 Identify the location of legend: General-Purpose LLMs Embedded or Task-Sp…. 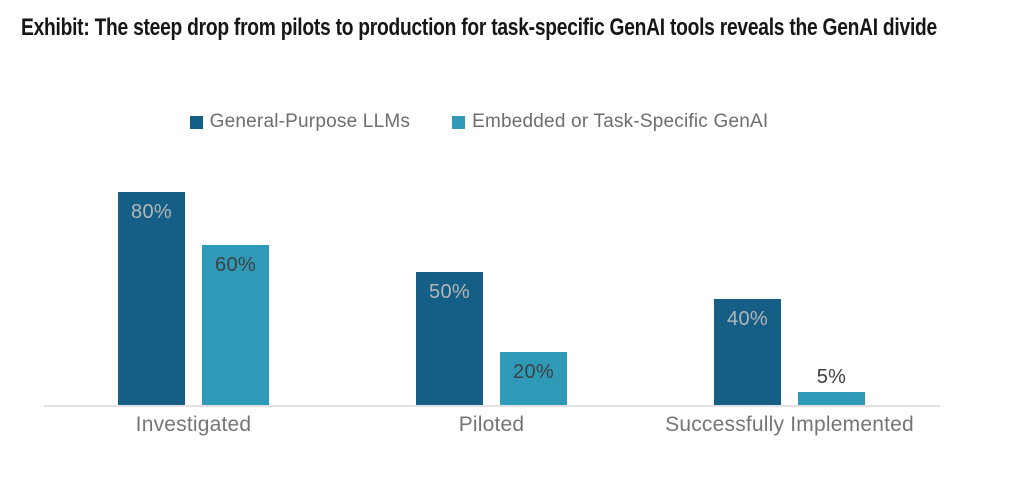
(495, 122).